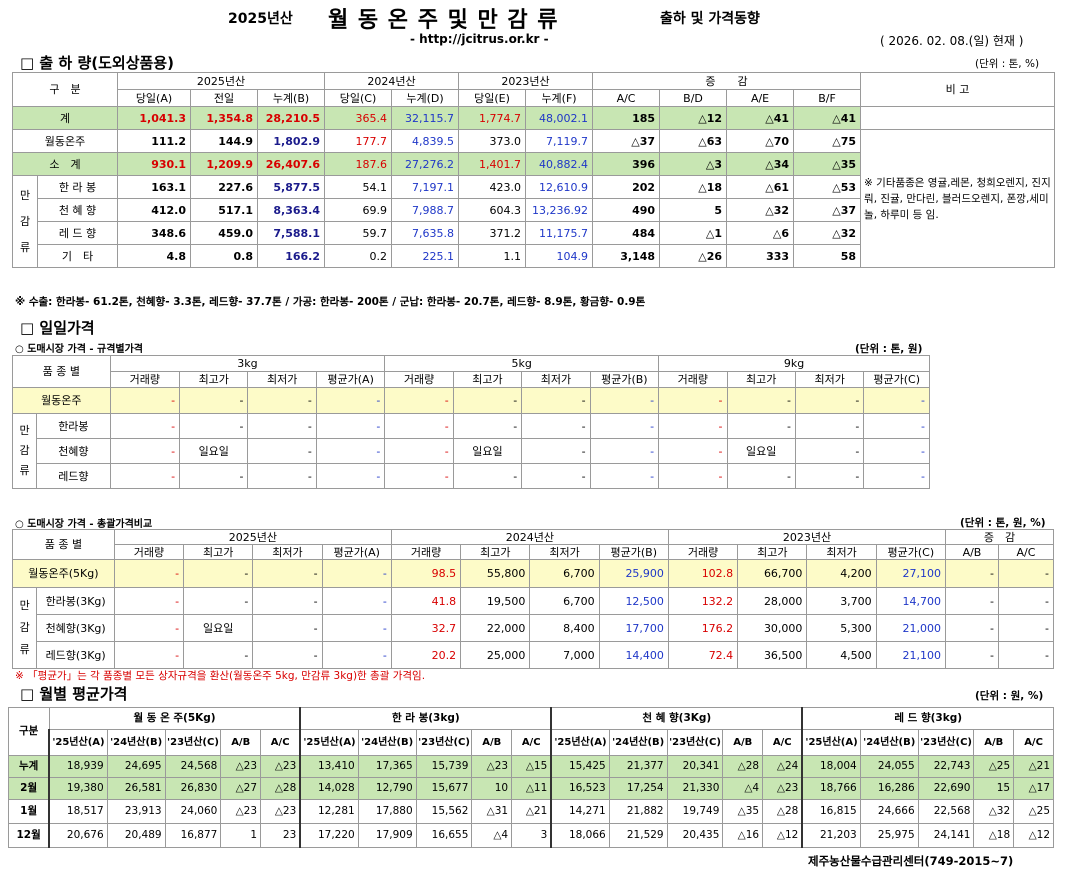  What do you see at coordinates (154, 141) in the screenshot?
I see `shipment-cell: 111.2` at bounding box center [154, 141].